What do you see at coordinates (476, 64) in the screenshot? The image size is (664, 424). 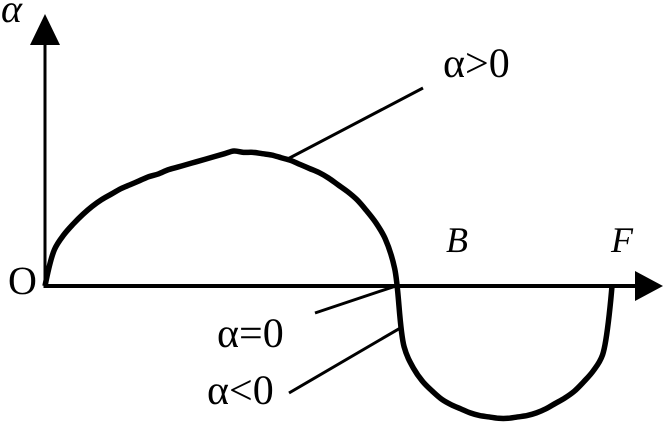 I see `text: α>0` at bounding box center [476, 64].